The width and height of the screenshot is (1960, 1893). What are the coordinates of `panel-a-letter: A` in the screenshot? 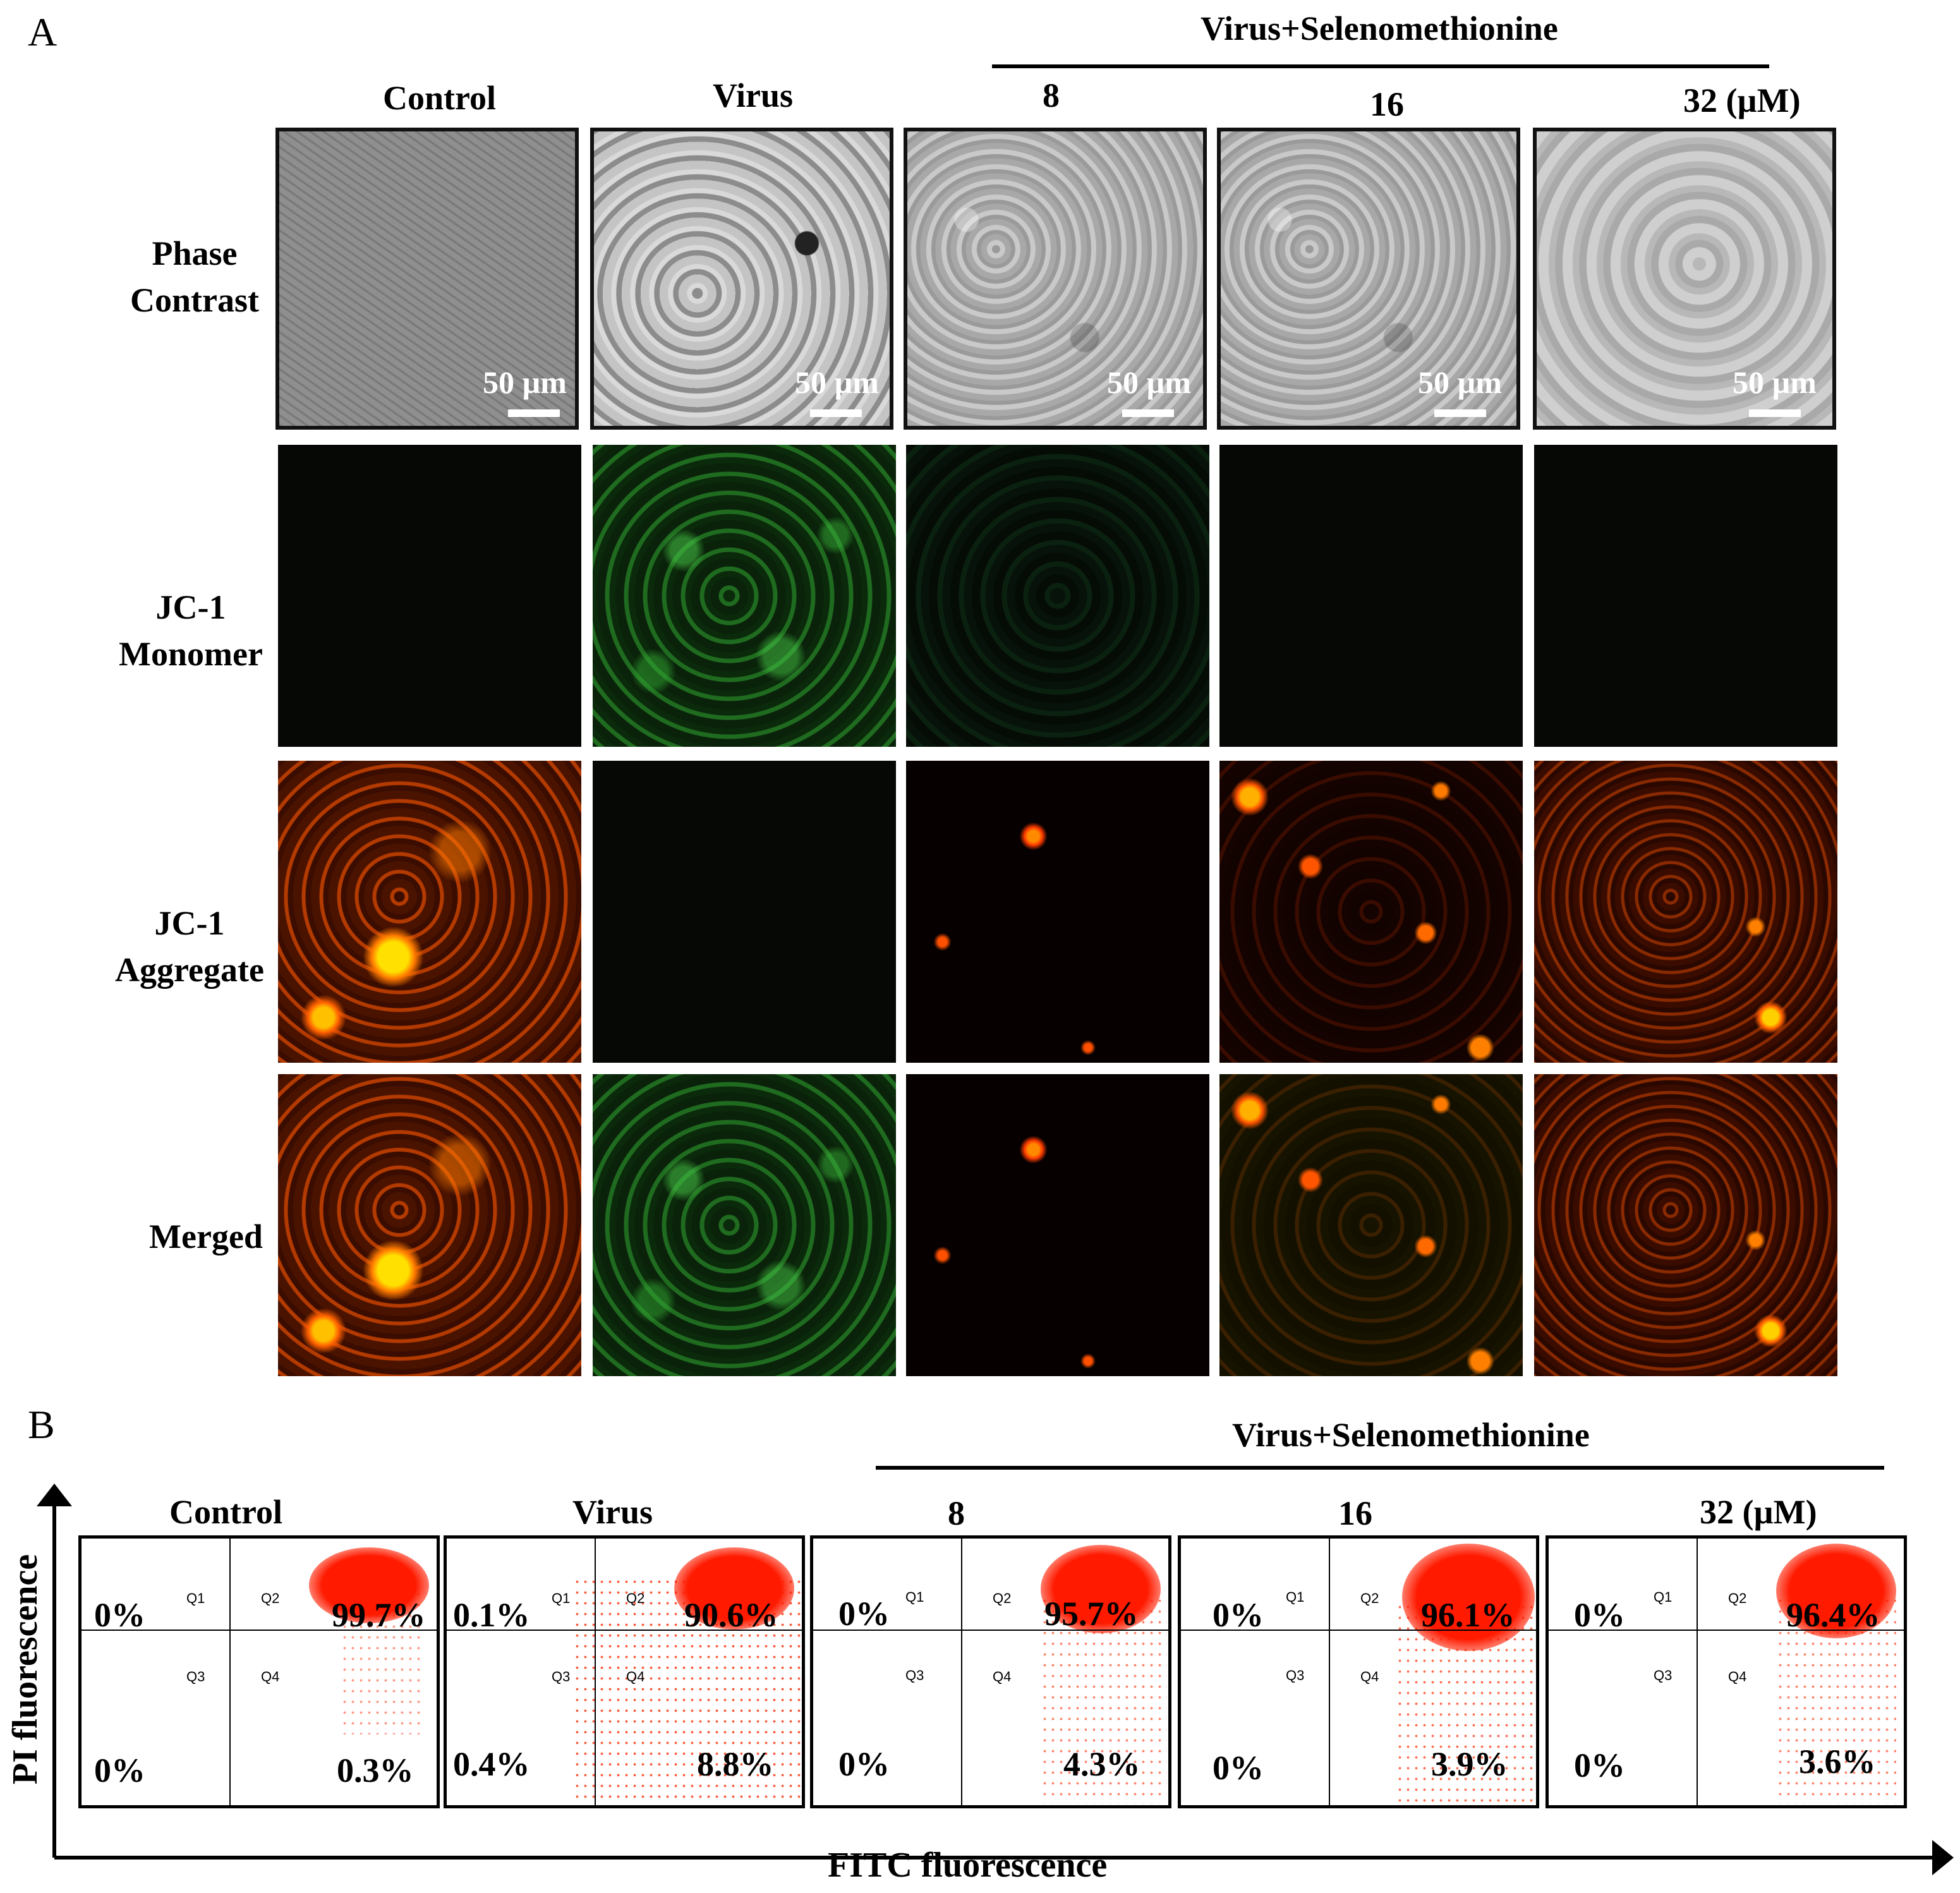 It's located at (42, 32).